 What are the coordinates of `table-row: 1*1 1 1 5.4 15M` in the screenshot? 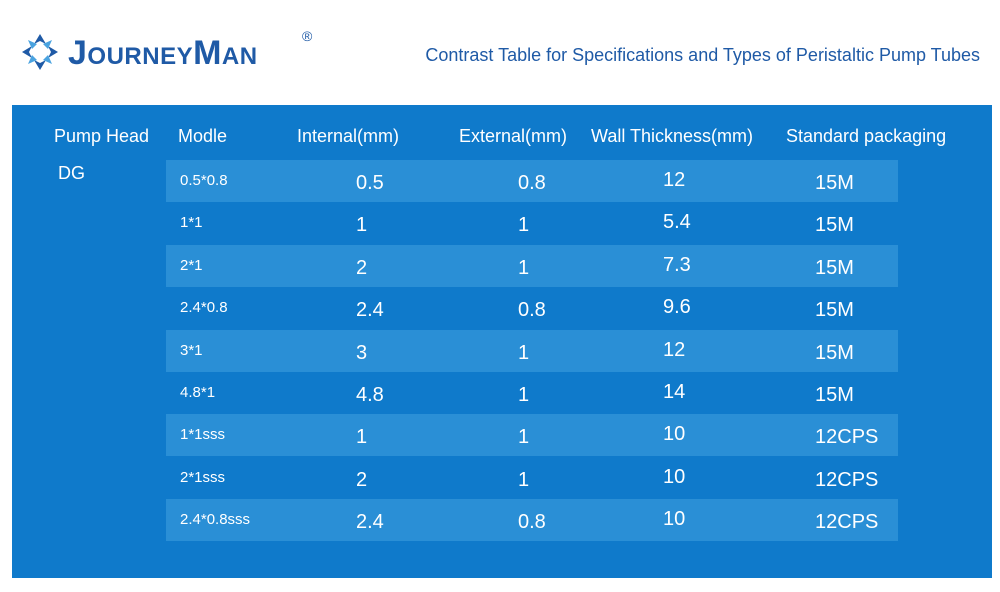 It's located at (532, 223).